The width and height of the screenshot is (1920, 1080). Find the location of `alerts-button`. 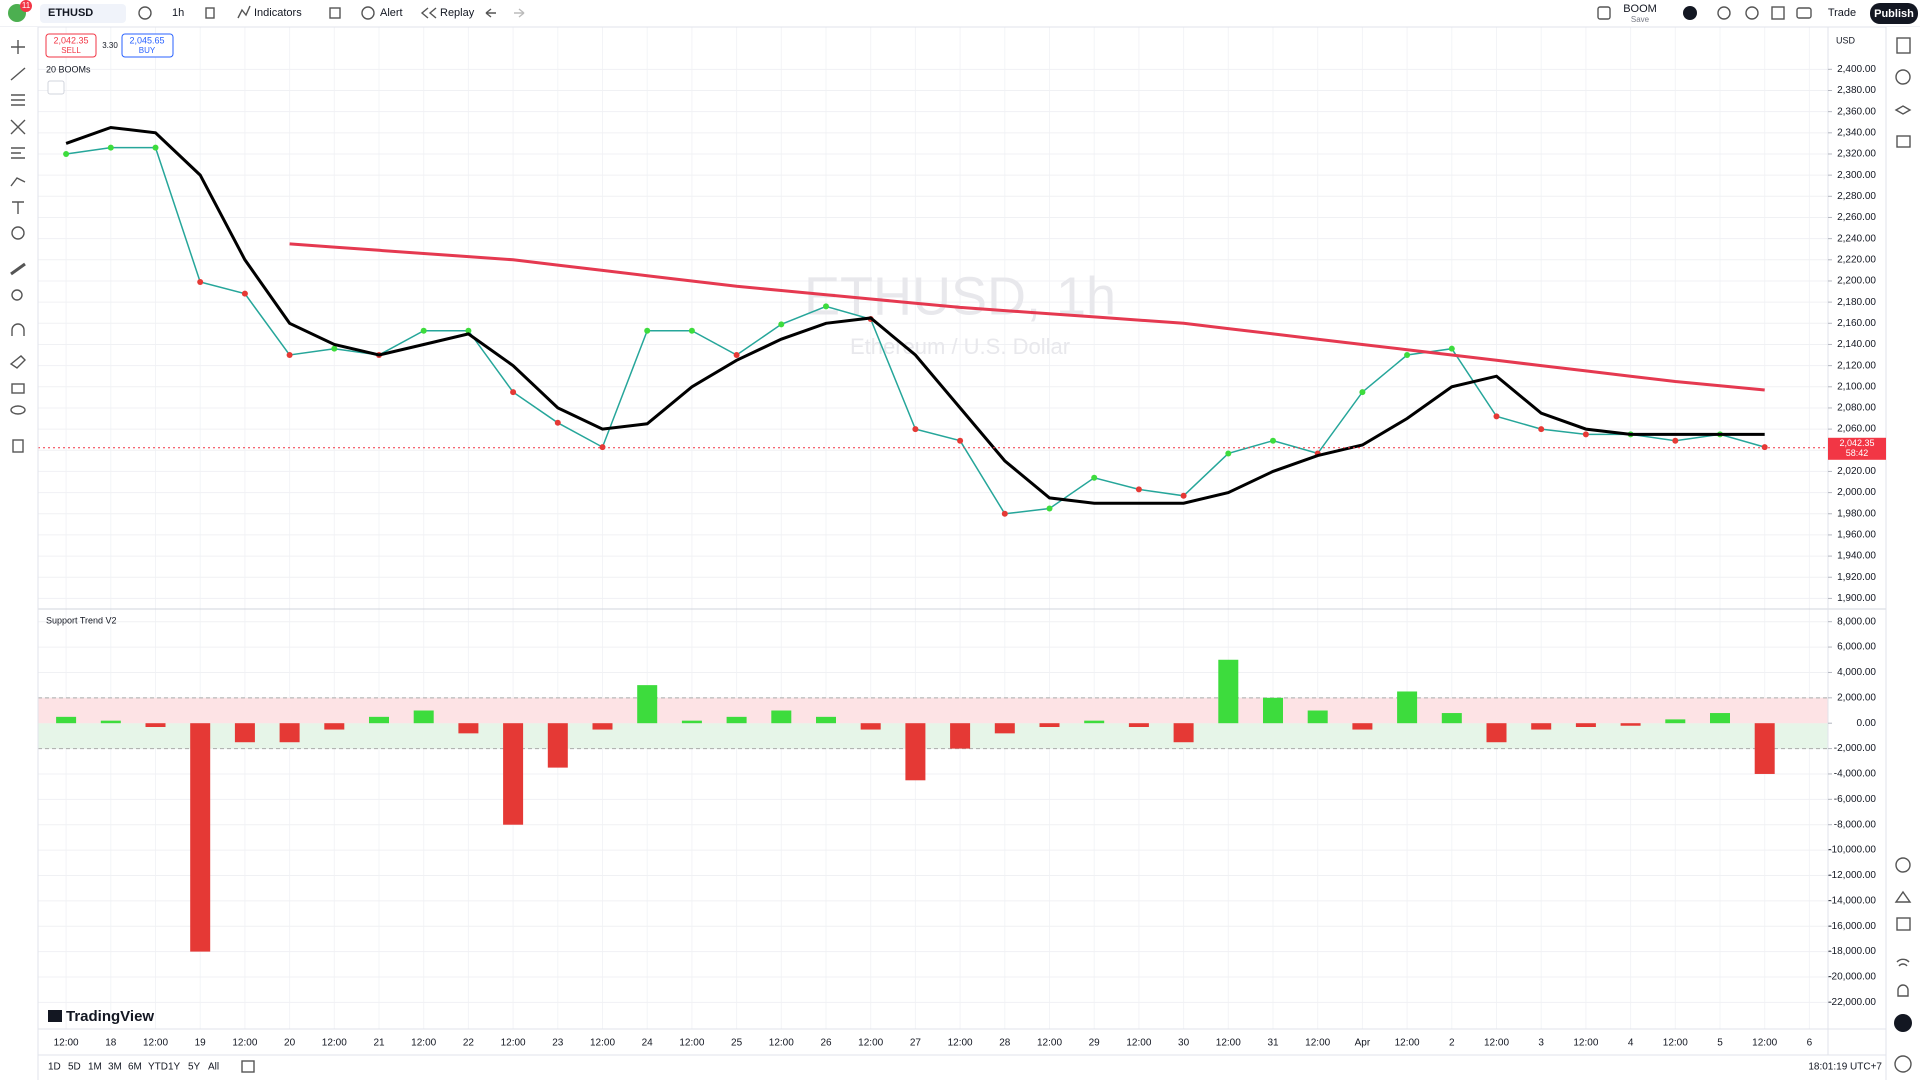

alerts-button is located at coordinates (1903, 77).